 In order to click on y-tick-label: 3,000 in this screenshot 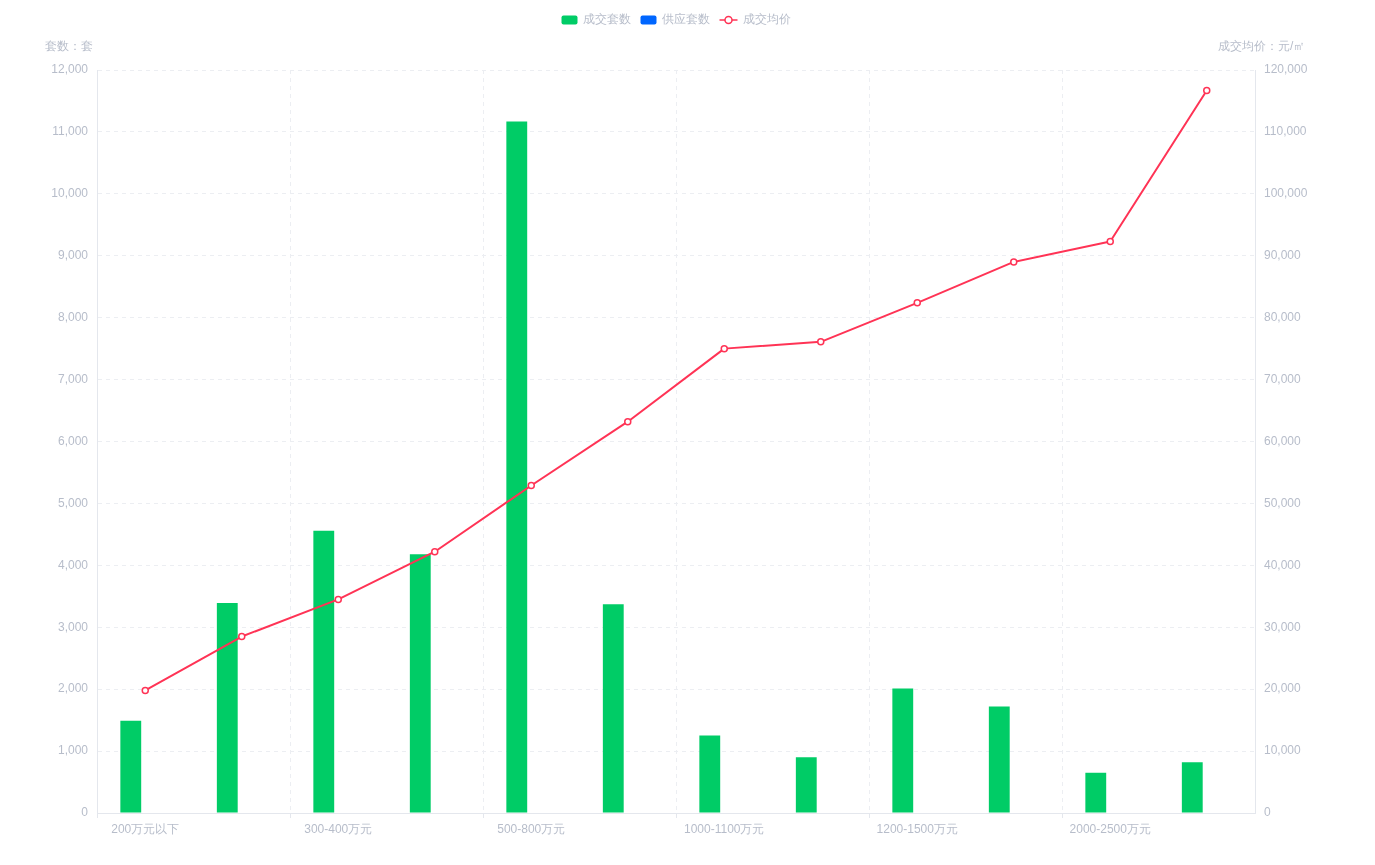, I will do `click(73, 626)`.